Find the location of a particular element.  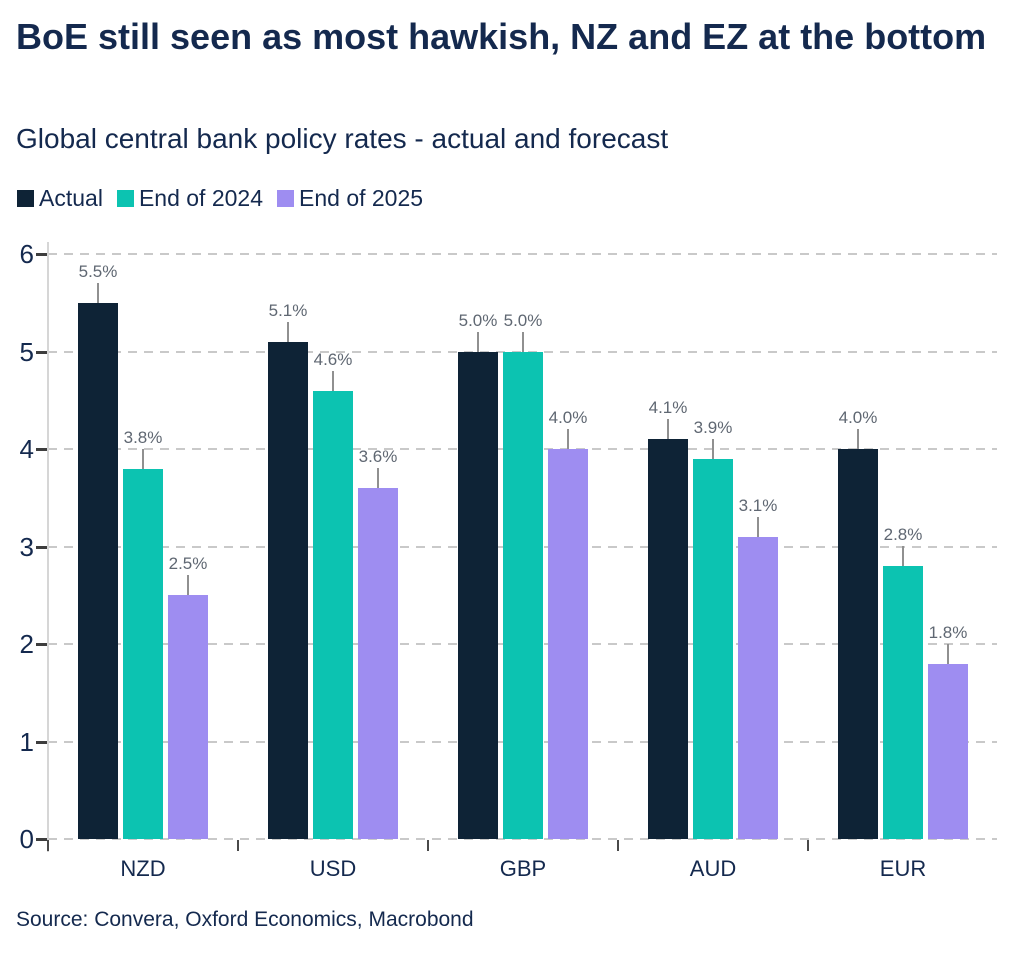

x-category-label-usd: USD is located at coordinates (333, 868).